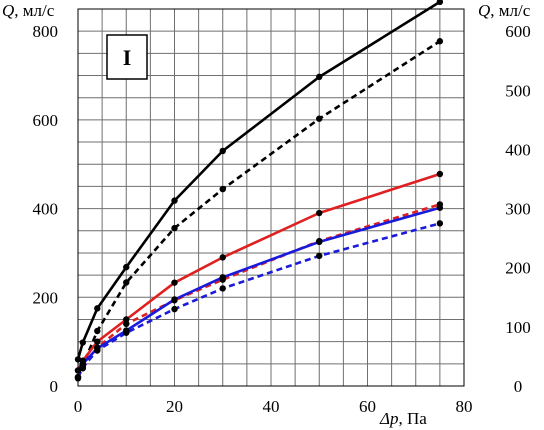 The image size is (544, 430). I want to click on left-tick-label: 200, so click(46, 297).